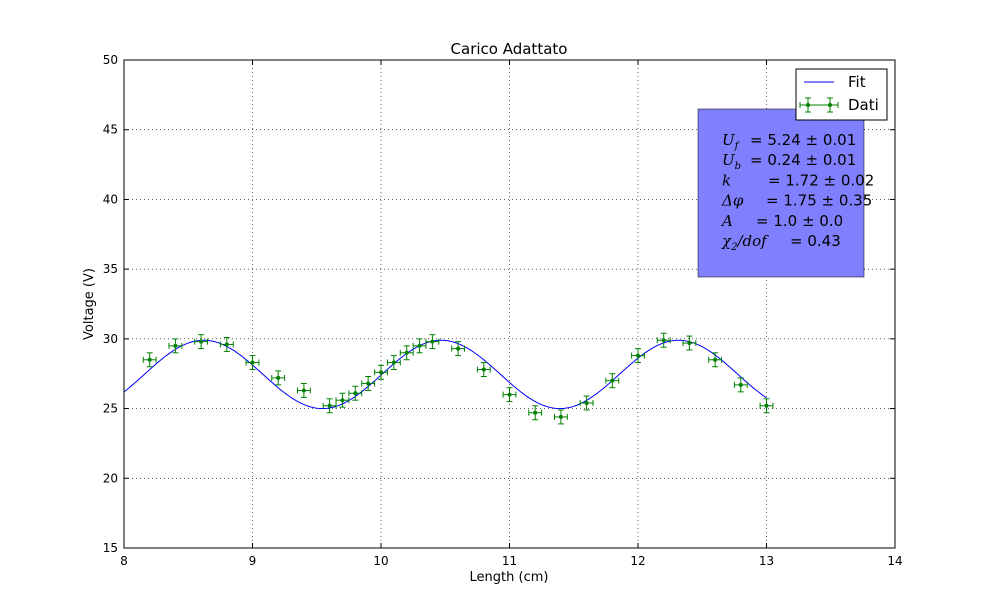 The height and width of the screenshot is (609, 994). Describe the element at coordinates (799, 221) in the screenshot. I see `stats-value: = 1.0 ± 0.0` at that location.